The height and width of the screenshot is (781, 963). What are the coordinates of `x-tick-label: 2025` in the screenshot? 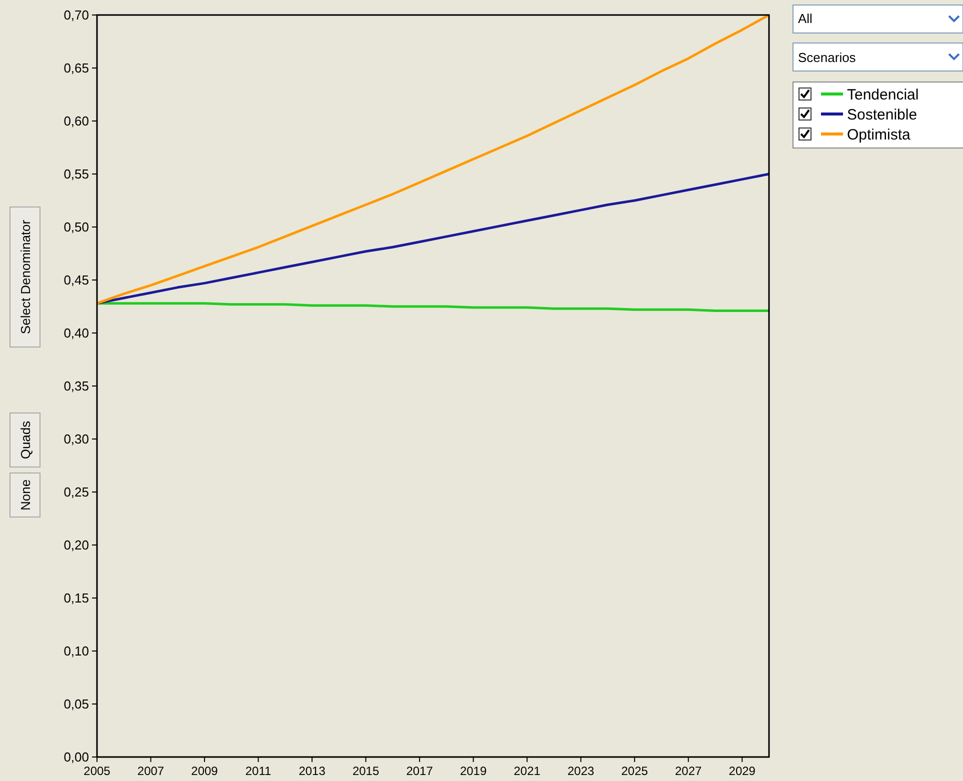 It's located at (634, 771).